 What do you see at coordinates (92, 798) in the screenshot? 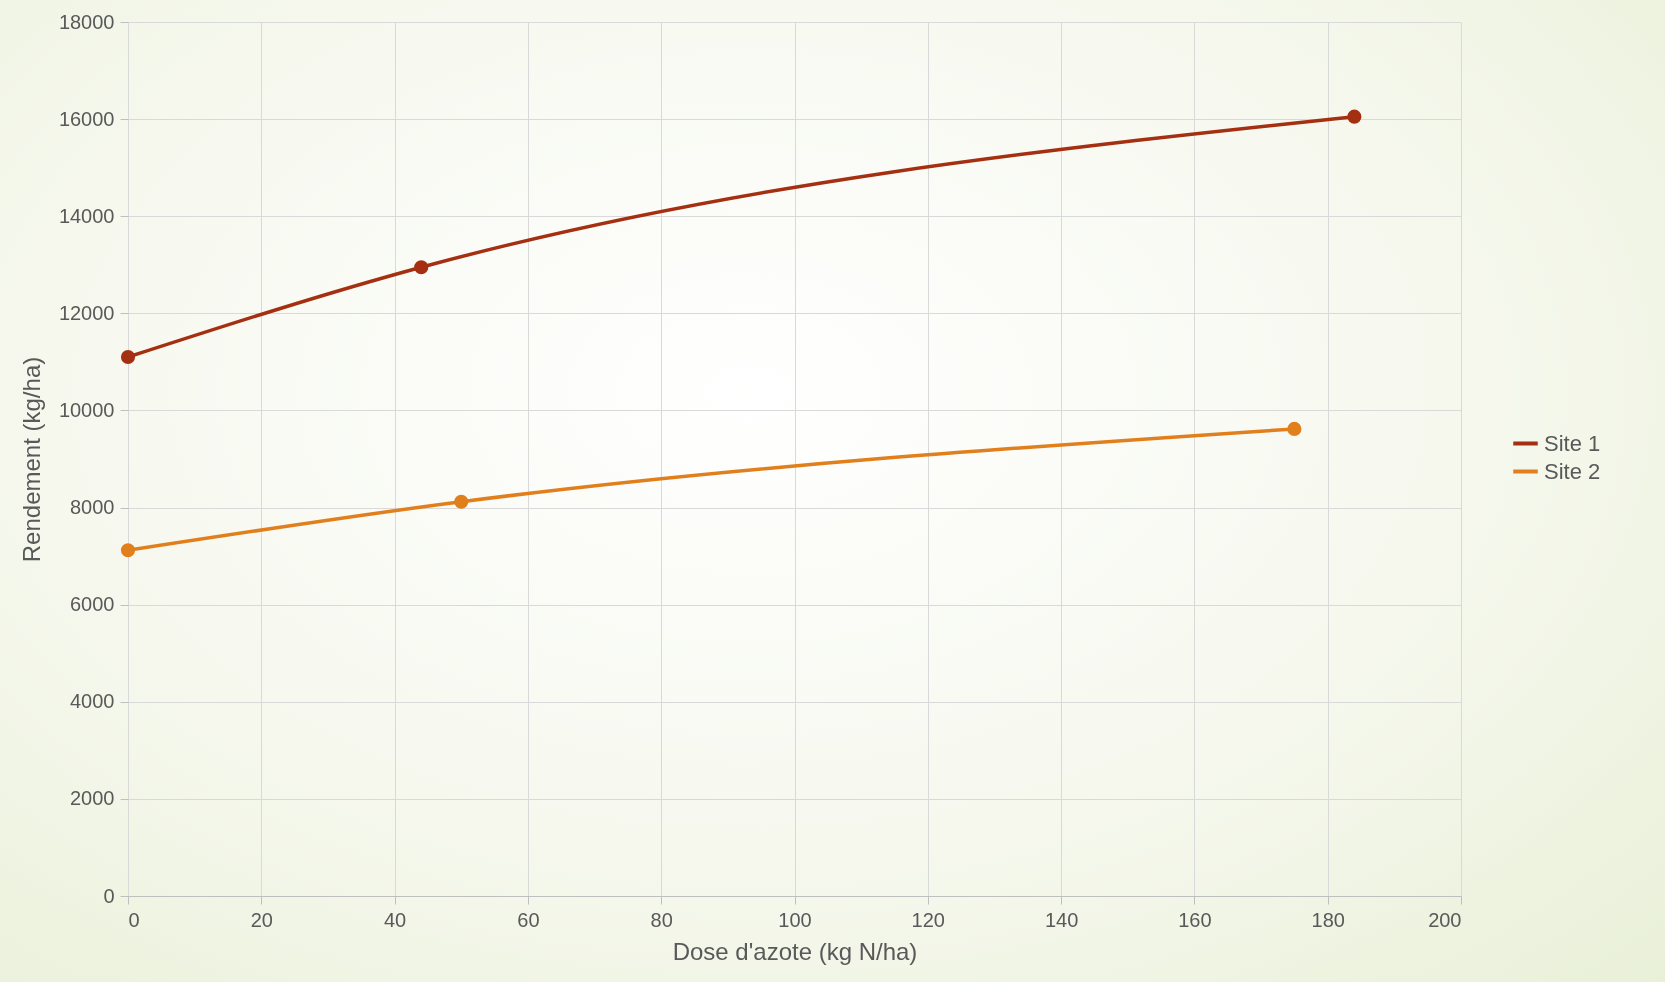
I see `y-tick-label: 2000` at bounding box center [92, 798].